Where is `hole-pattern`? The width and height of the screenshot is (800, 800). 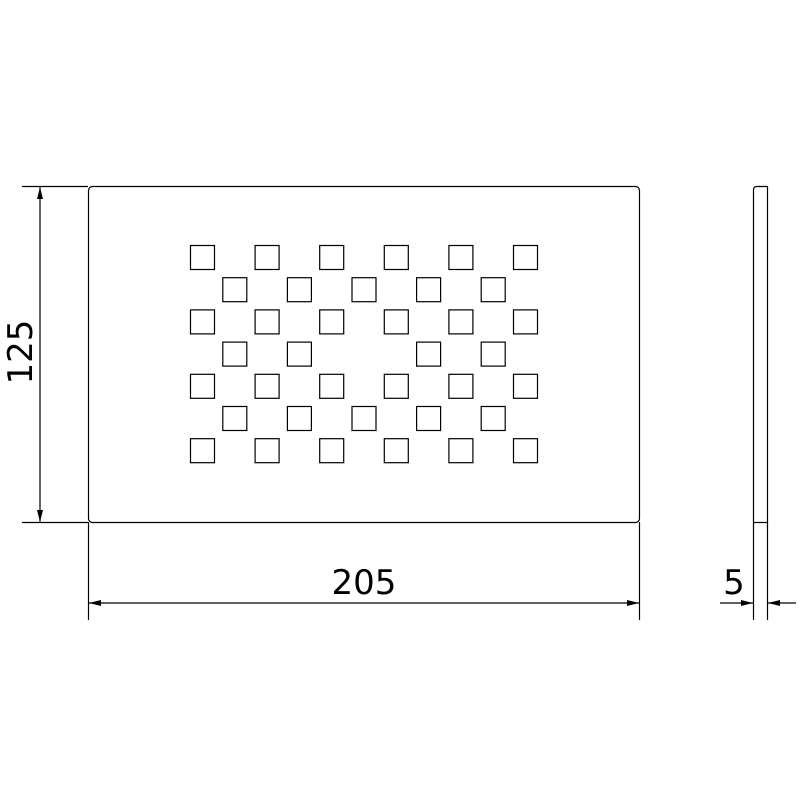
hole-pattern is located at coordinates (364, 354).